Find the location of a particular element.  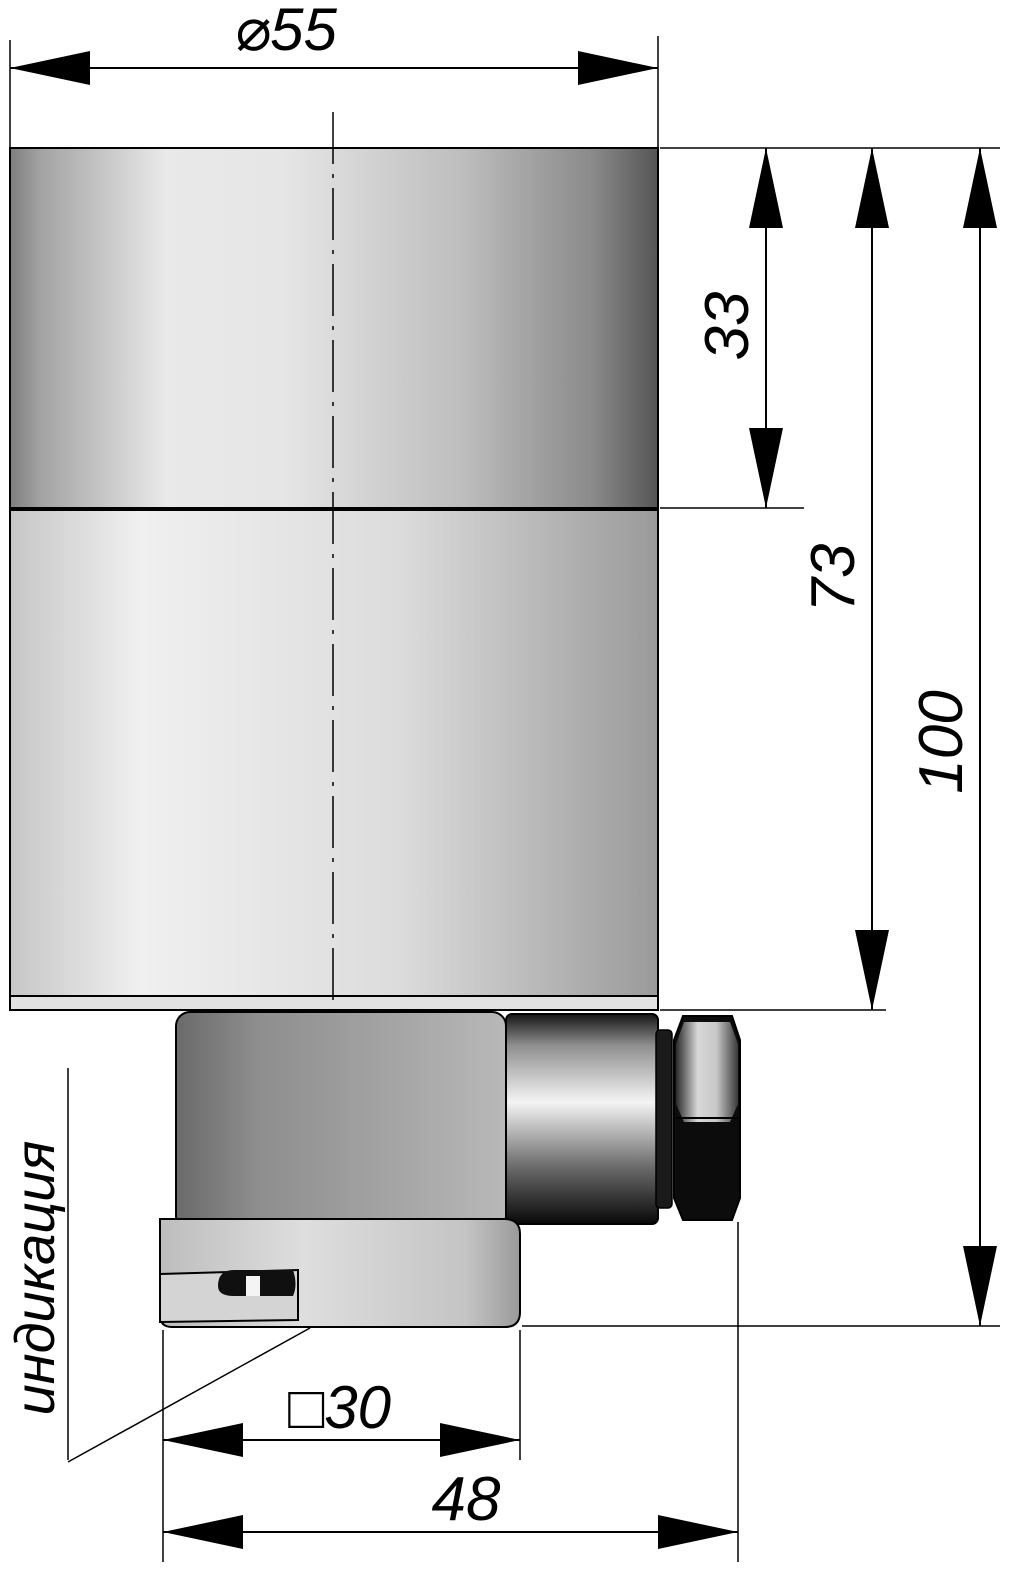

gland-ring is located at coordinates (664, 1119).